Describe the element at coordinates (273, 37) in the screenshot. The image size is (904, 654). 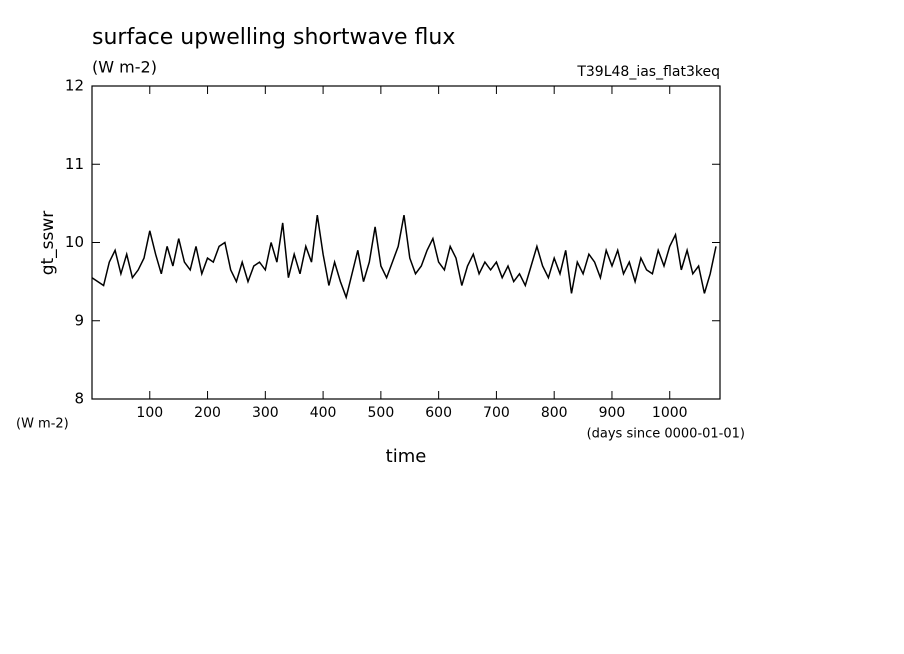
I see `chart-title: surface upwelling shortwave flux` at that location.